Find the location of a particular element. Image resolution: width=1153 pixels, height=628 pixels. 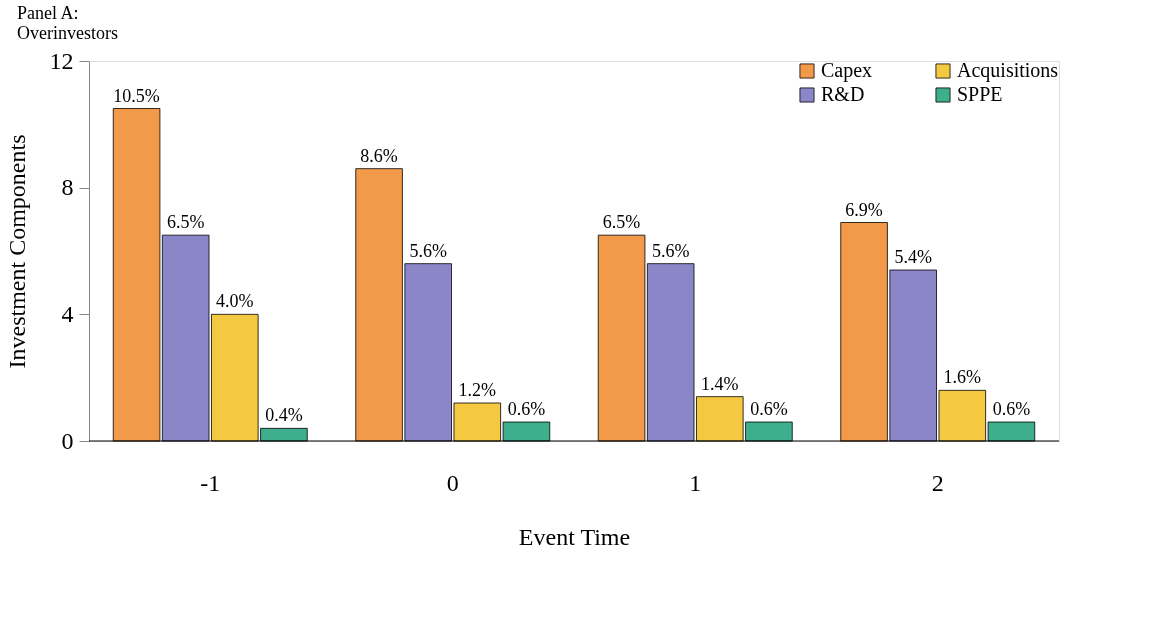

legend-label: R&D is located at coordinates (843, 94).